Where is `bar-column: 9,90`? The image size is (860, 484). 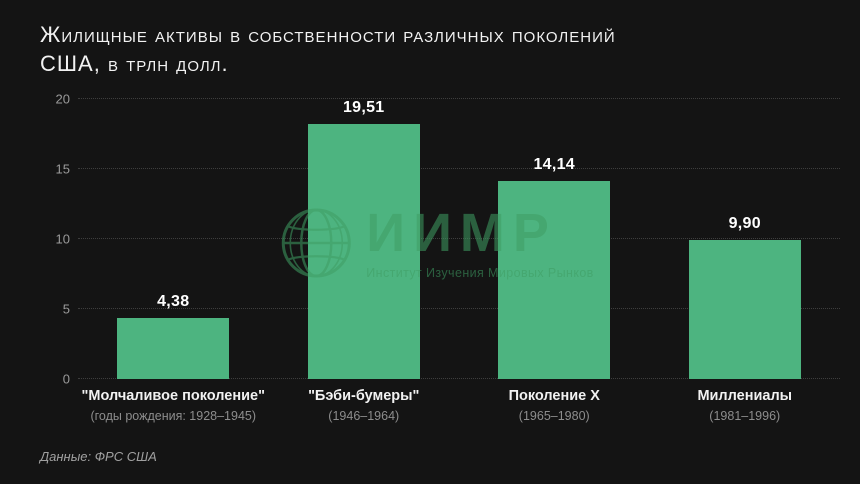 bar-column: 9,90 is located at coordinates (745, 239).